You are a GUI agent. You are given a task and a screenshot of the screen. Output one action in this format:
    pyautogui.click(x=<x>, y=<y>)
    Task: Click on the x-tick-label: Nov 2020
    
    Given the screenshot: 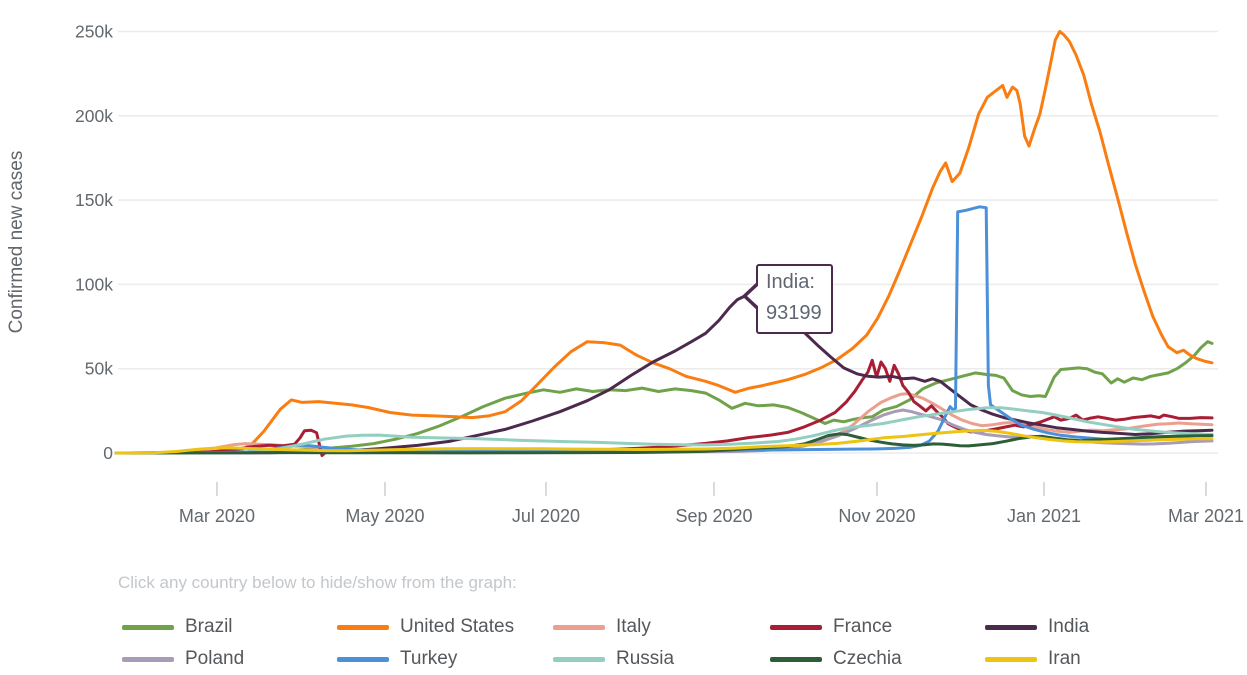 What is the action you would take?
    pyautogui.click(x=876, y=516)
    